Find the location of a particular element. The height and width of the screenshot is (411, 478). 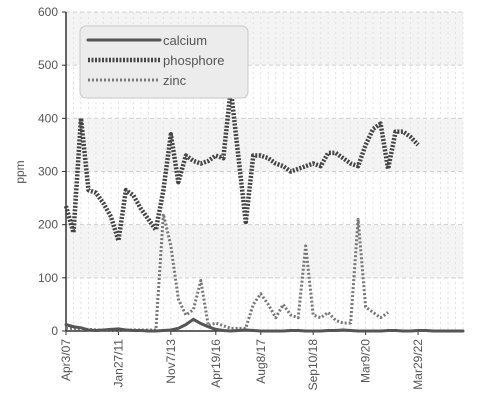

x-tick-label: Apr19/16 is located at coordinates (216, 363).